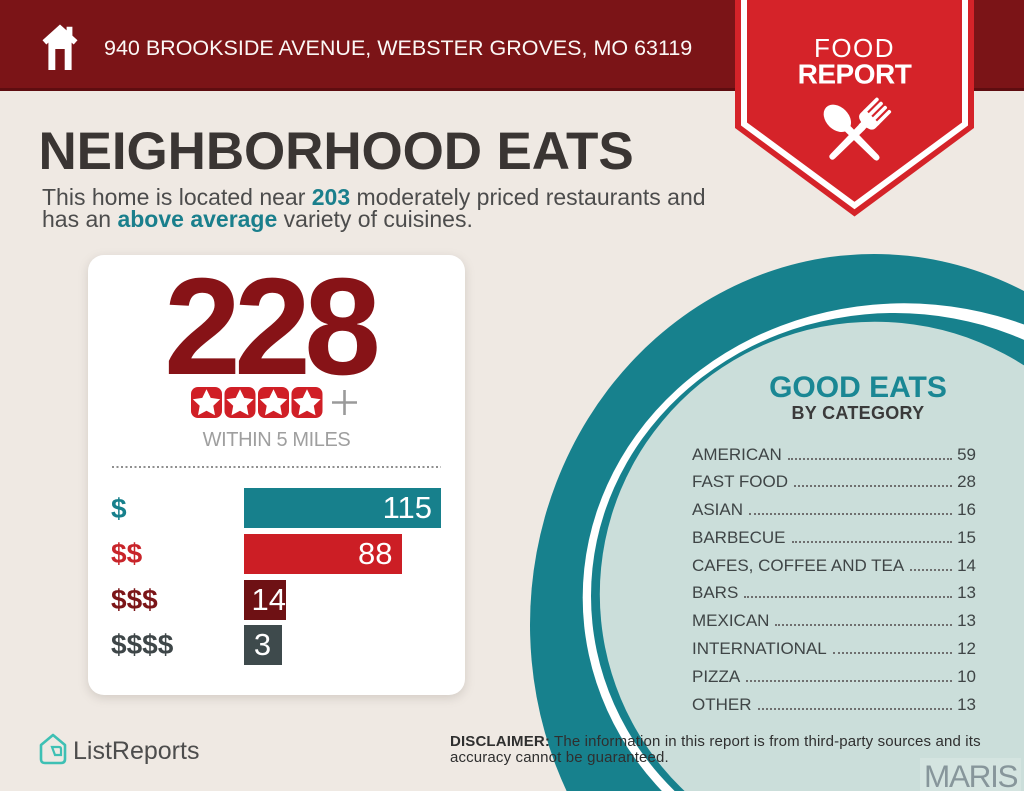  Describe the element at coordinates (855, 74) in the screenshot. I see `svg-text: REPORT` at that location.